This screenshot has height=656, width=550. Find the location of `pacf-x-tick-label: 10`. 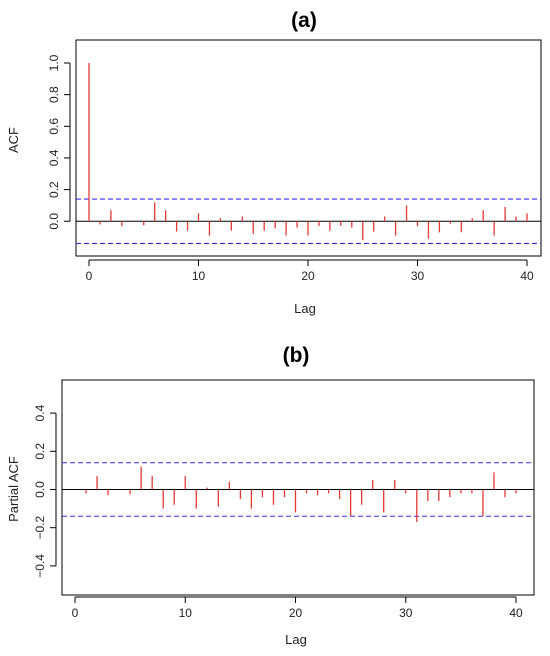

pacf-x-tick-label: 10 is located at coordinates (186, 613).